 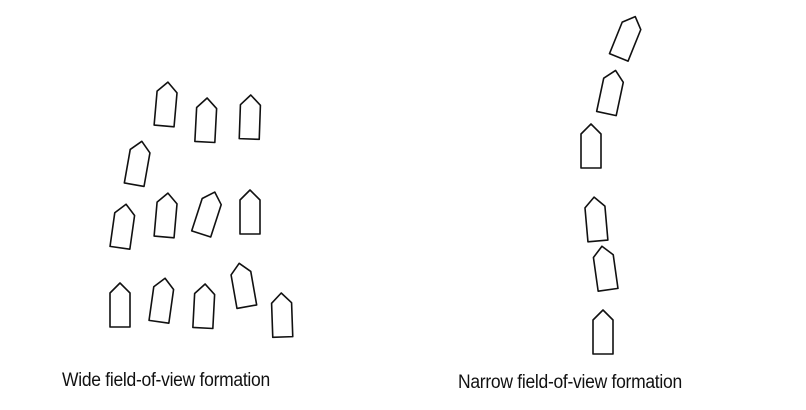 I want to click on wide-formation-caption: Wide field-of-view formation, so click(x=166, y=380).